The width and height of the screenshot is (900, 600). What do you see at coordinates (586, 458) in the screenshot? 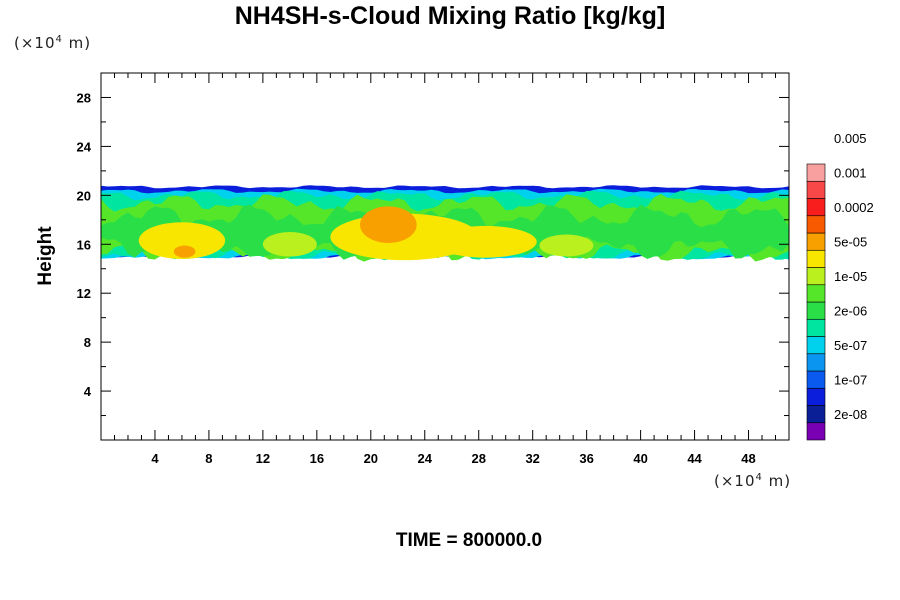
I see `x-tick-label: 36` at bounding box center [586, 458].